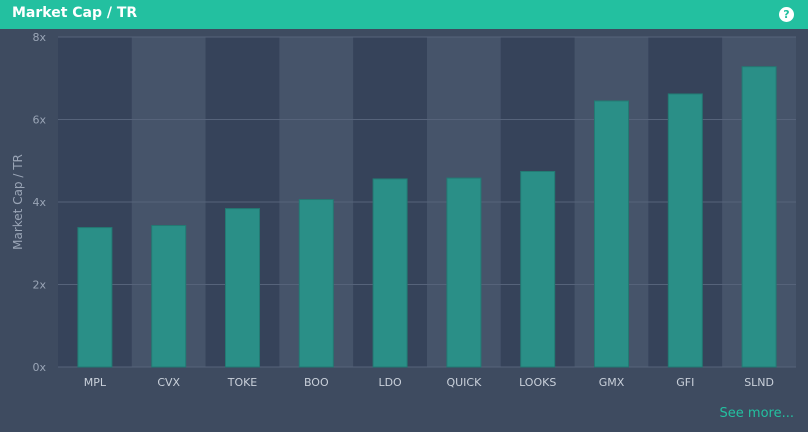 This screenshot has height=432, width=808. What do you see at coordinates (242, 288) in the screenshot?
I see `bar-toke` at bounding box center [242, 288].